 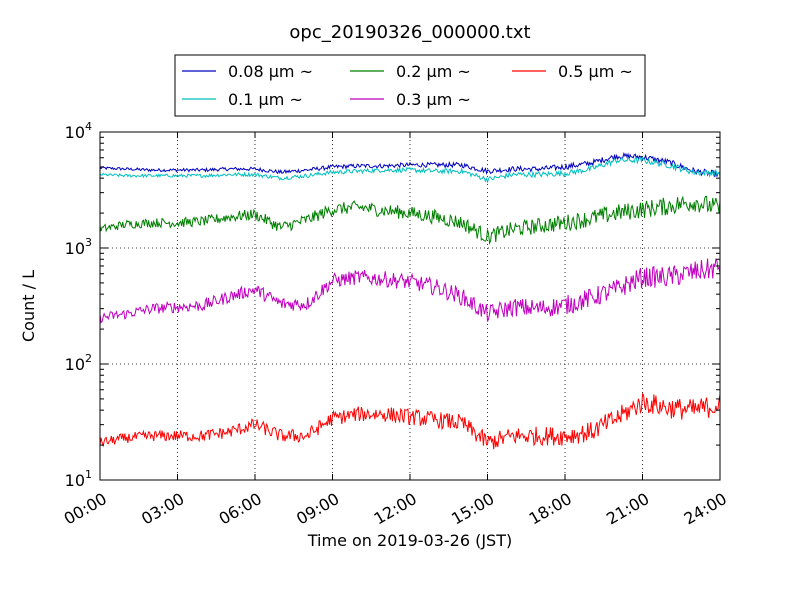 I want to click on x-tick-label: 24:00, so click(x=705, y=509).